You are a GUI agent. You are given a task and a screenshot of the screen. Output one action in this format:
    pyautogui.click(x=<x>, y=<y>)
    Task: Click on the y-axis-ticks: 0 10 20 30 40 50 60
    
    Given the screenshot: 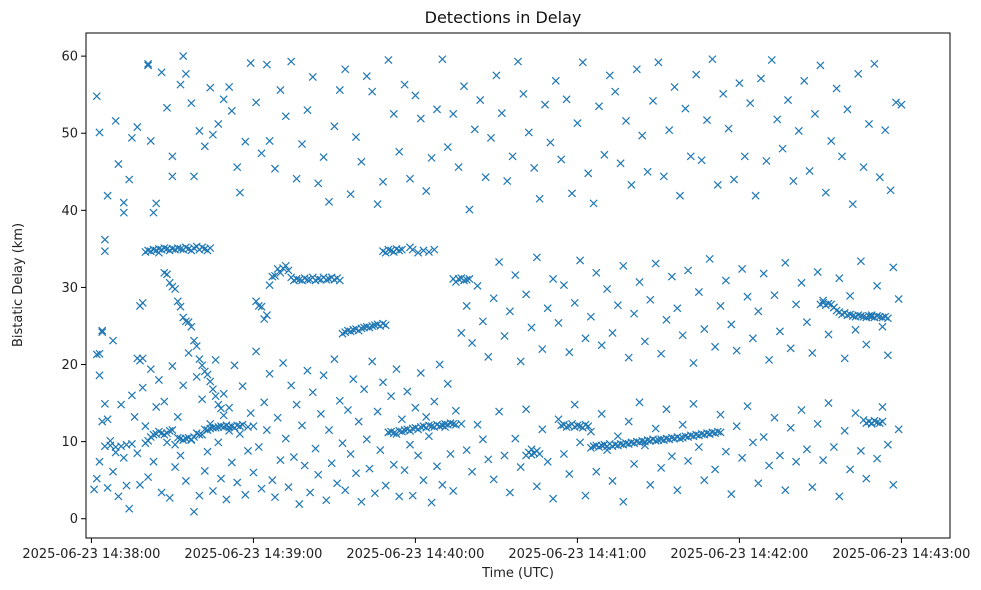 What is the action you would take?
    pyautogui.click(x=73, y=288)
    